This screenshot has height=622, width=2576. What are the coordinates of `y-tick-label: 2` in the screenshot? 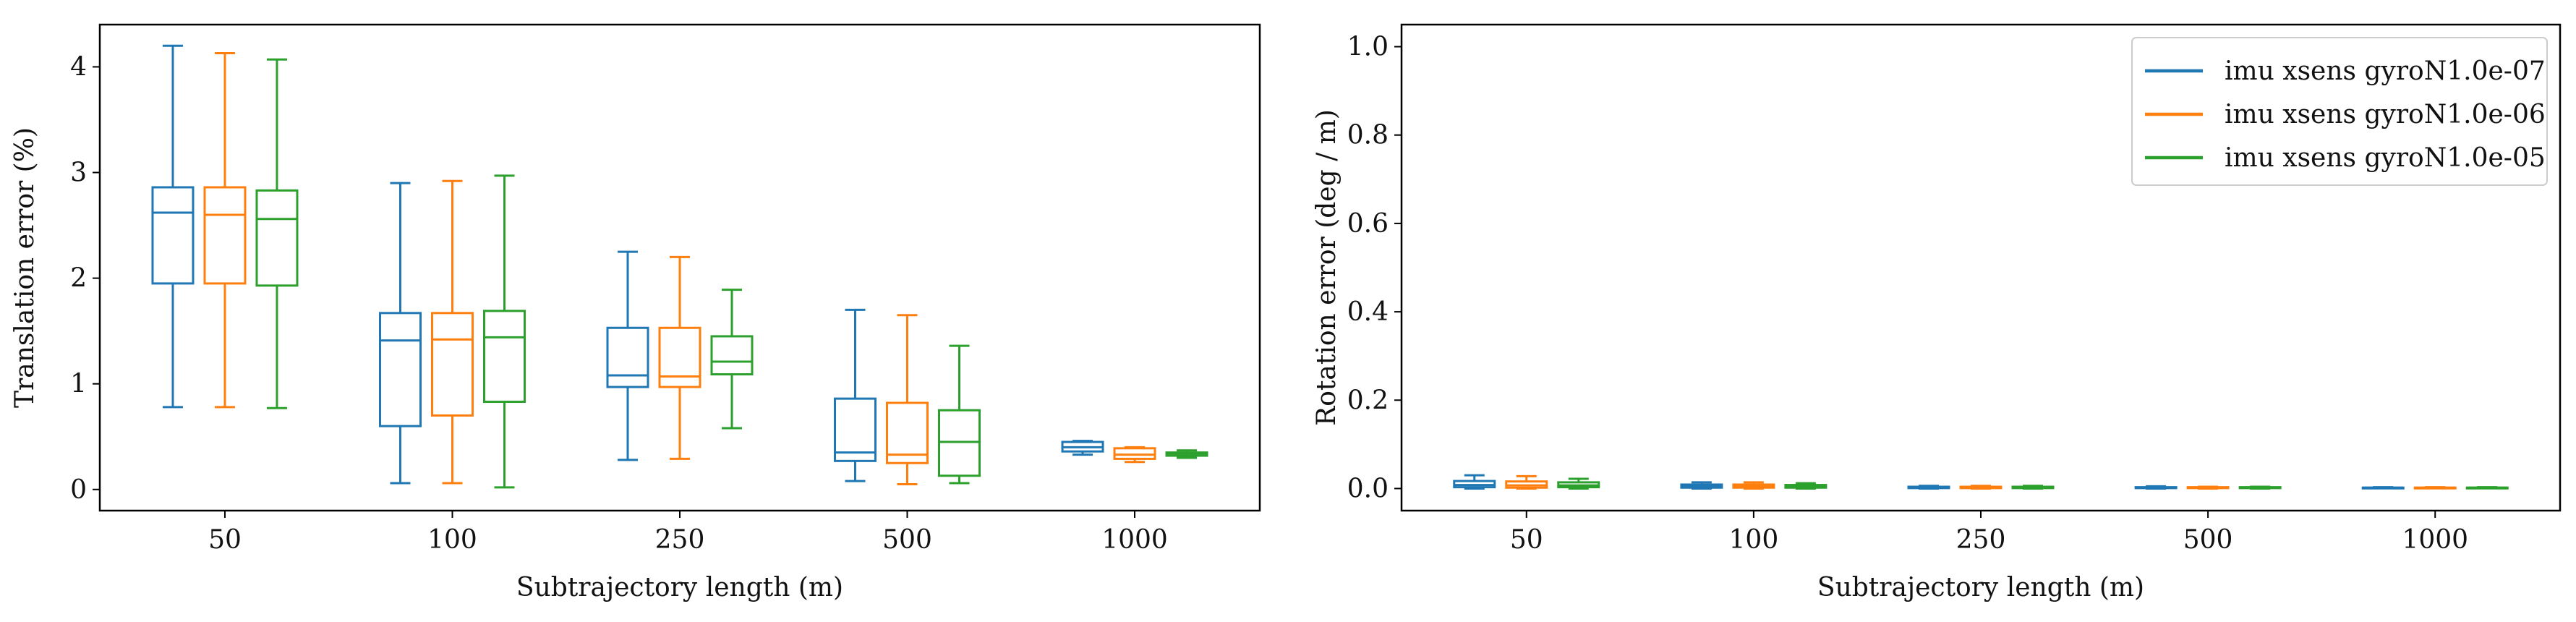 It's located at (78, 279).